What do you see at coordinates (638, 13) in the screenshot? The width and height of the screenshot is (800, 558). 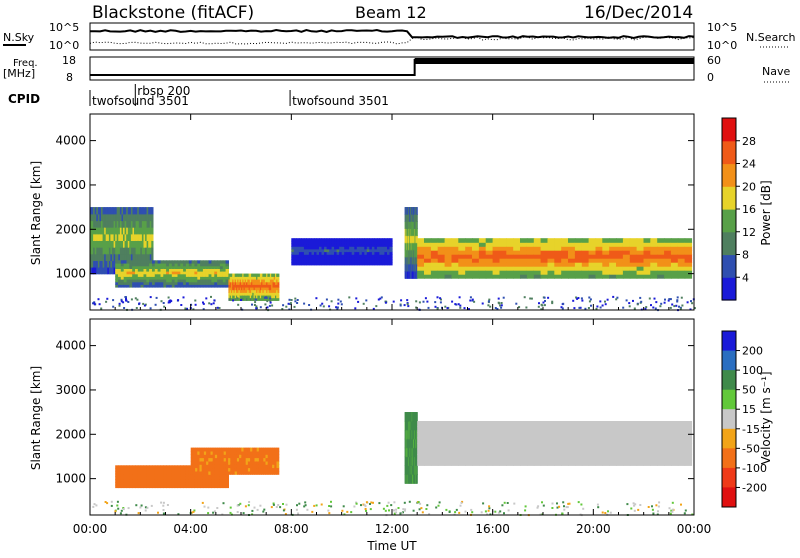 I see `date-label: 16/Dec/2014` at bounding box center [638, 13].